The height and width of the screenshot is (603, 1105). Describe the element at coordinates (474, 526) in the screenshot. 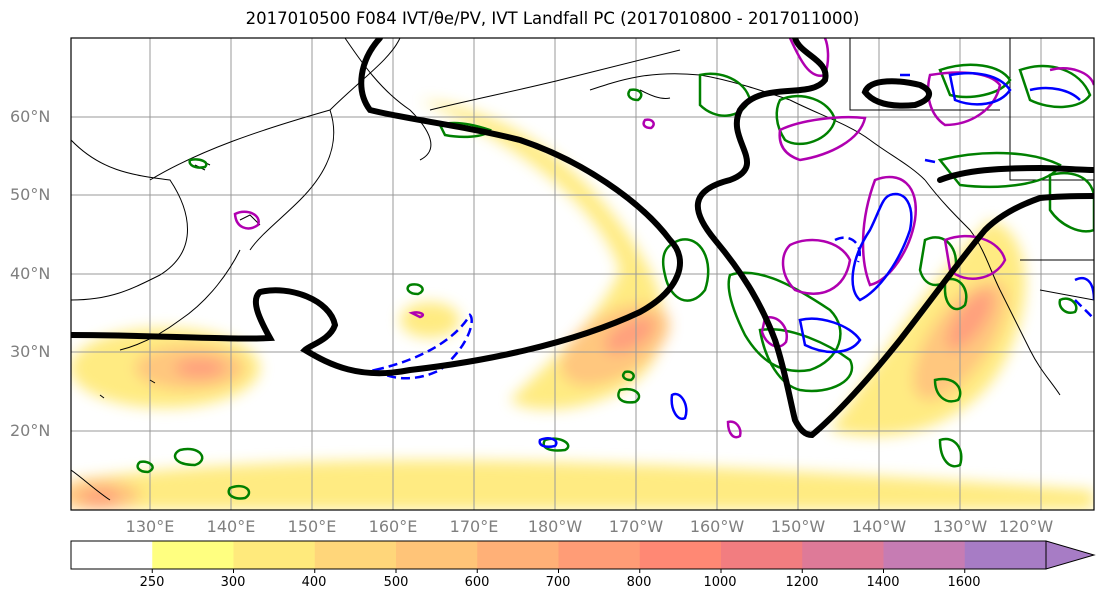

I see `lon-label-170e: 170°E` at that location.